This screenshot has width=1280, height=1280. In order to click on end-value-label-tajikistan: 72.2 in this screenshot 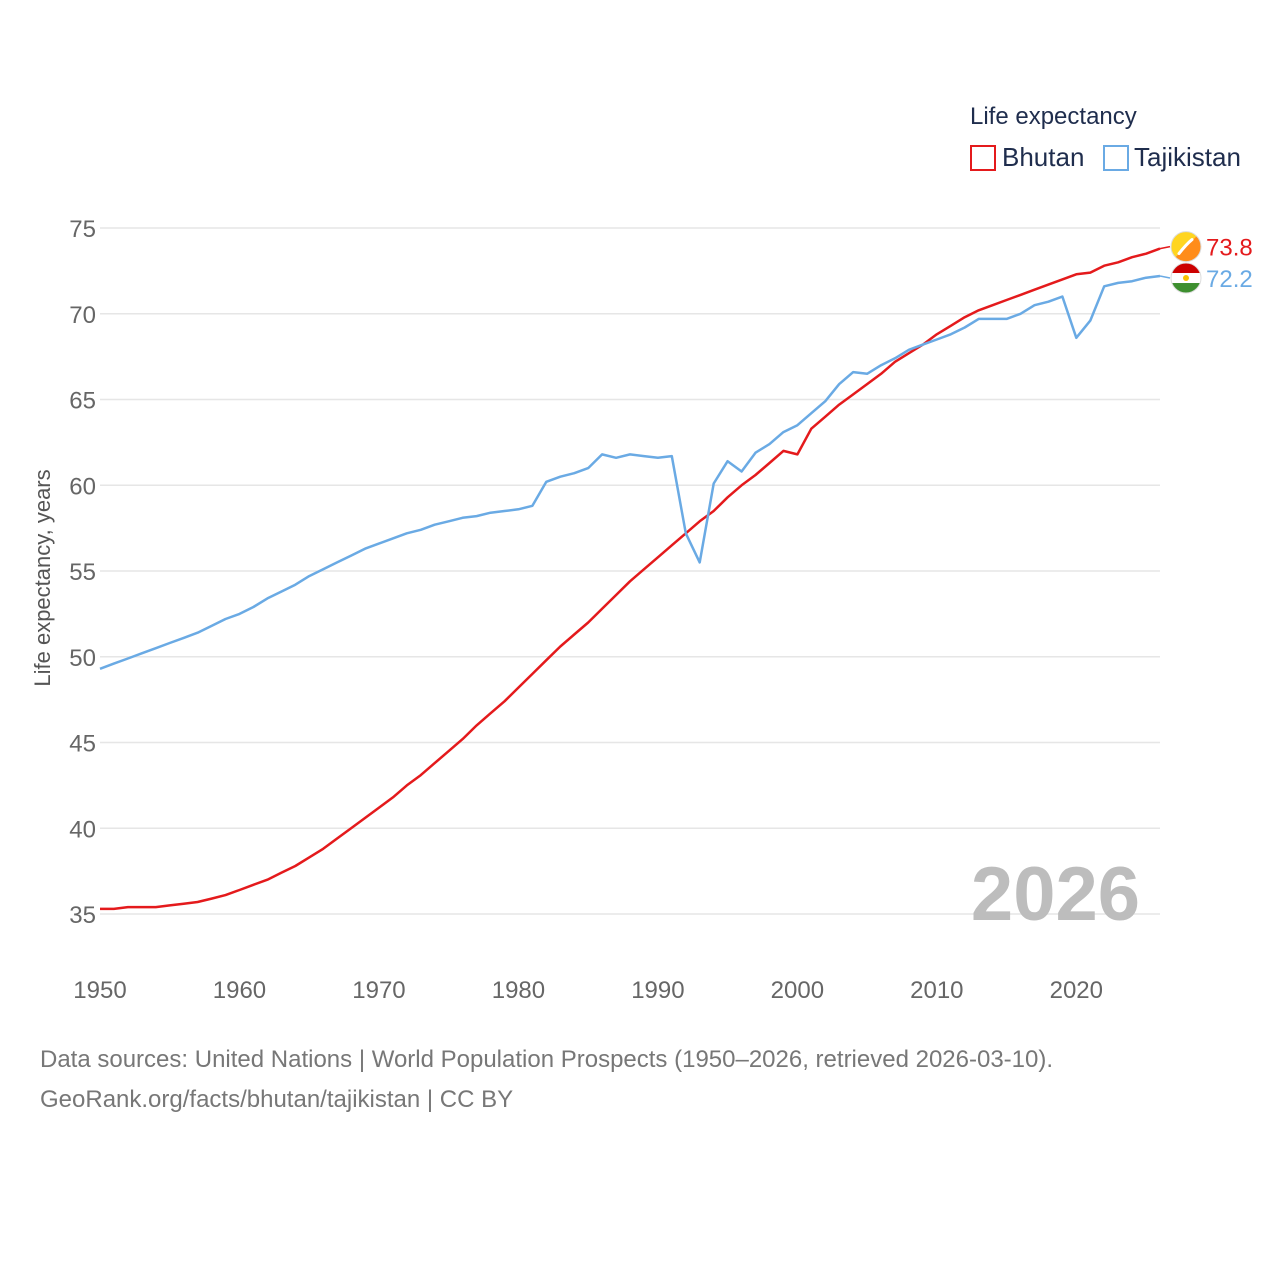, I will do `click(1229, 279)`.